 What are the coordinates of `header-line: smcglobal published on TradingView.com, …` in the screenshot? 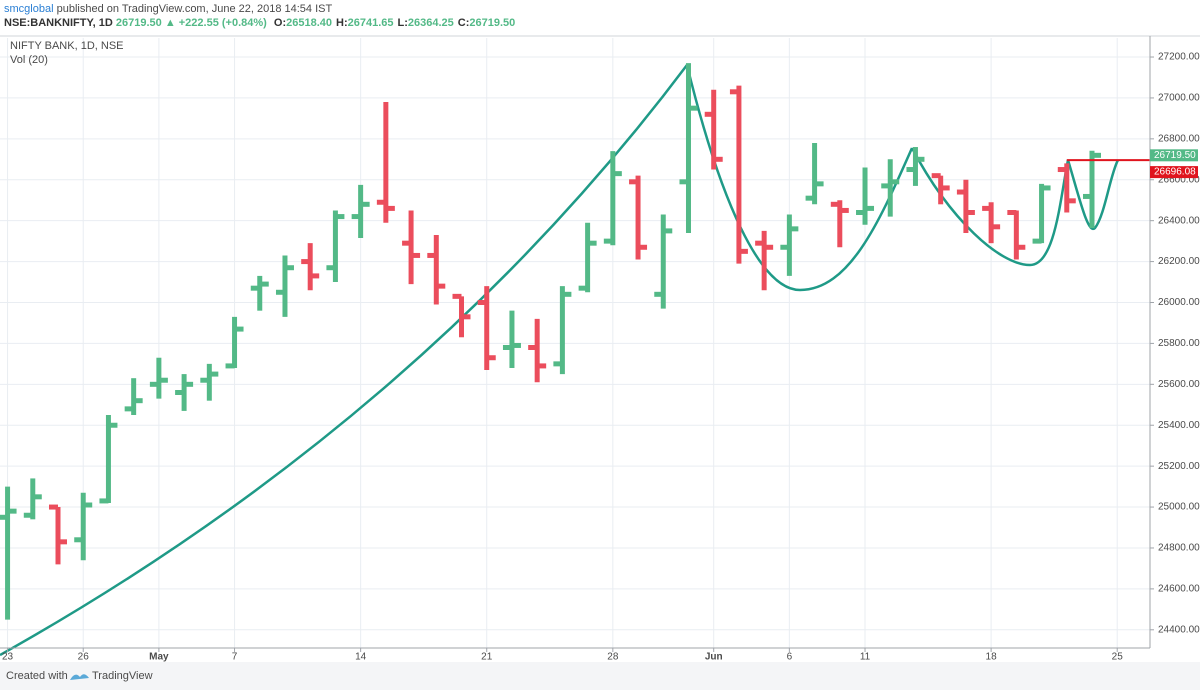 It's located at (168, 9).